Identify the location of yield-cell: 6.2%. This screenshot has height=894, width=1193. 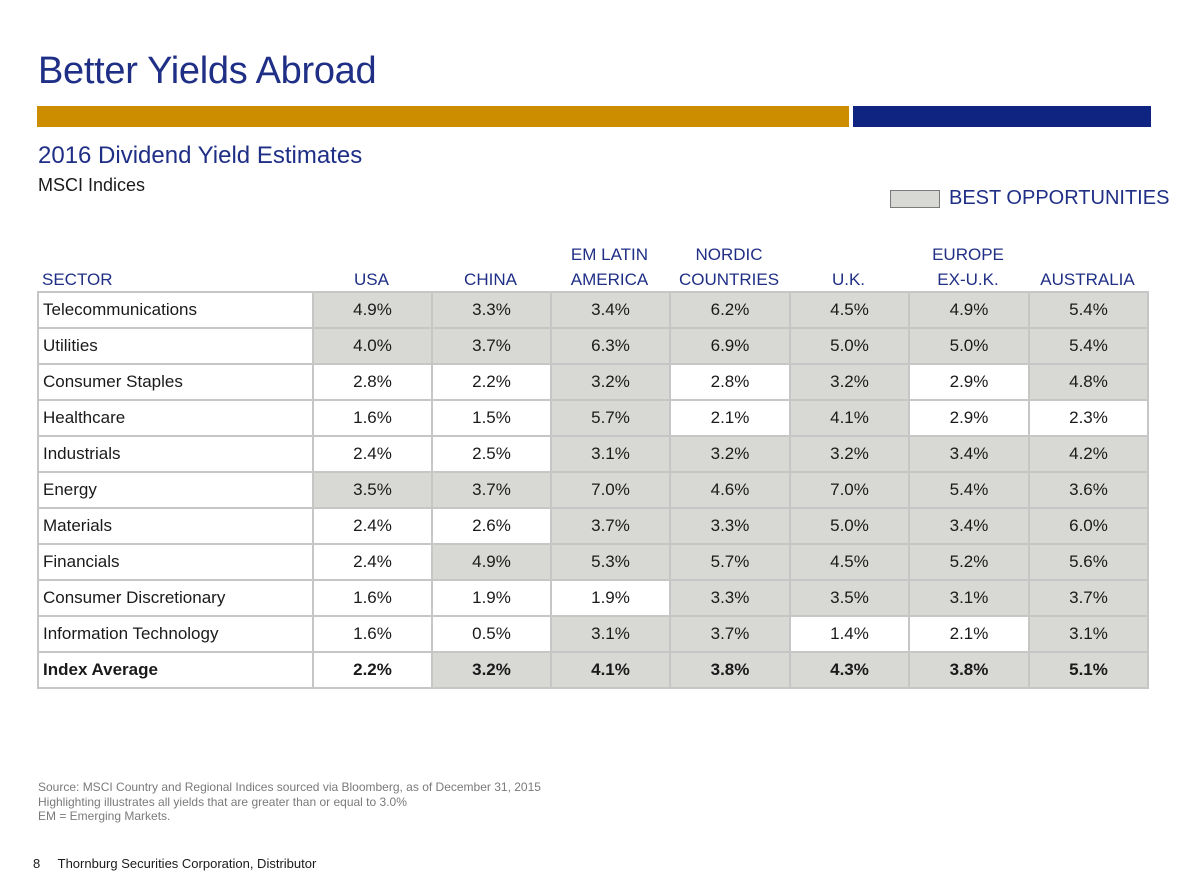
(730, 310).